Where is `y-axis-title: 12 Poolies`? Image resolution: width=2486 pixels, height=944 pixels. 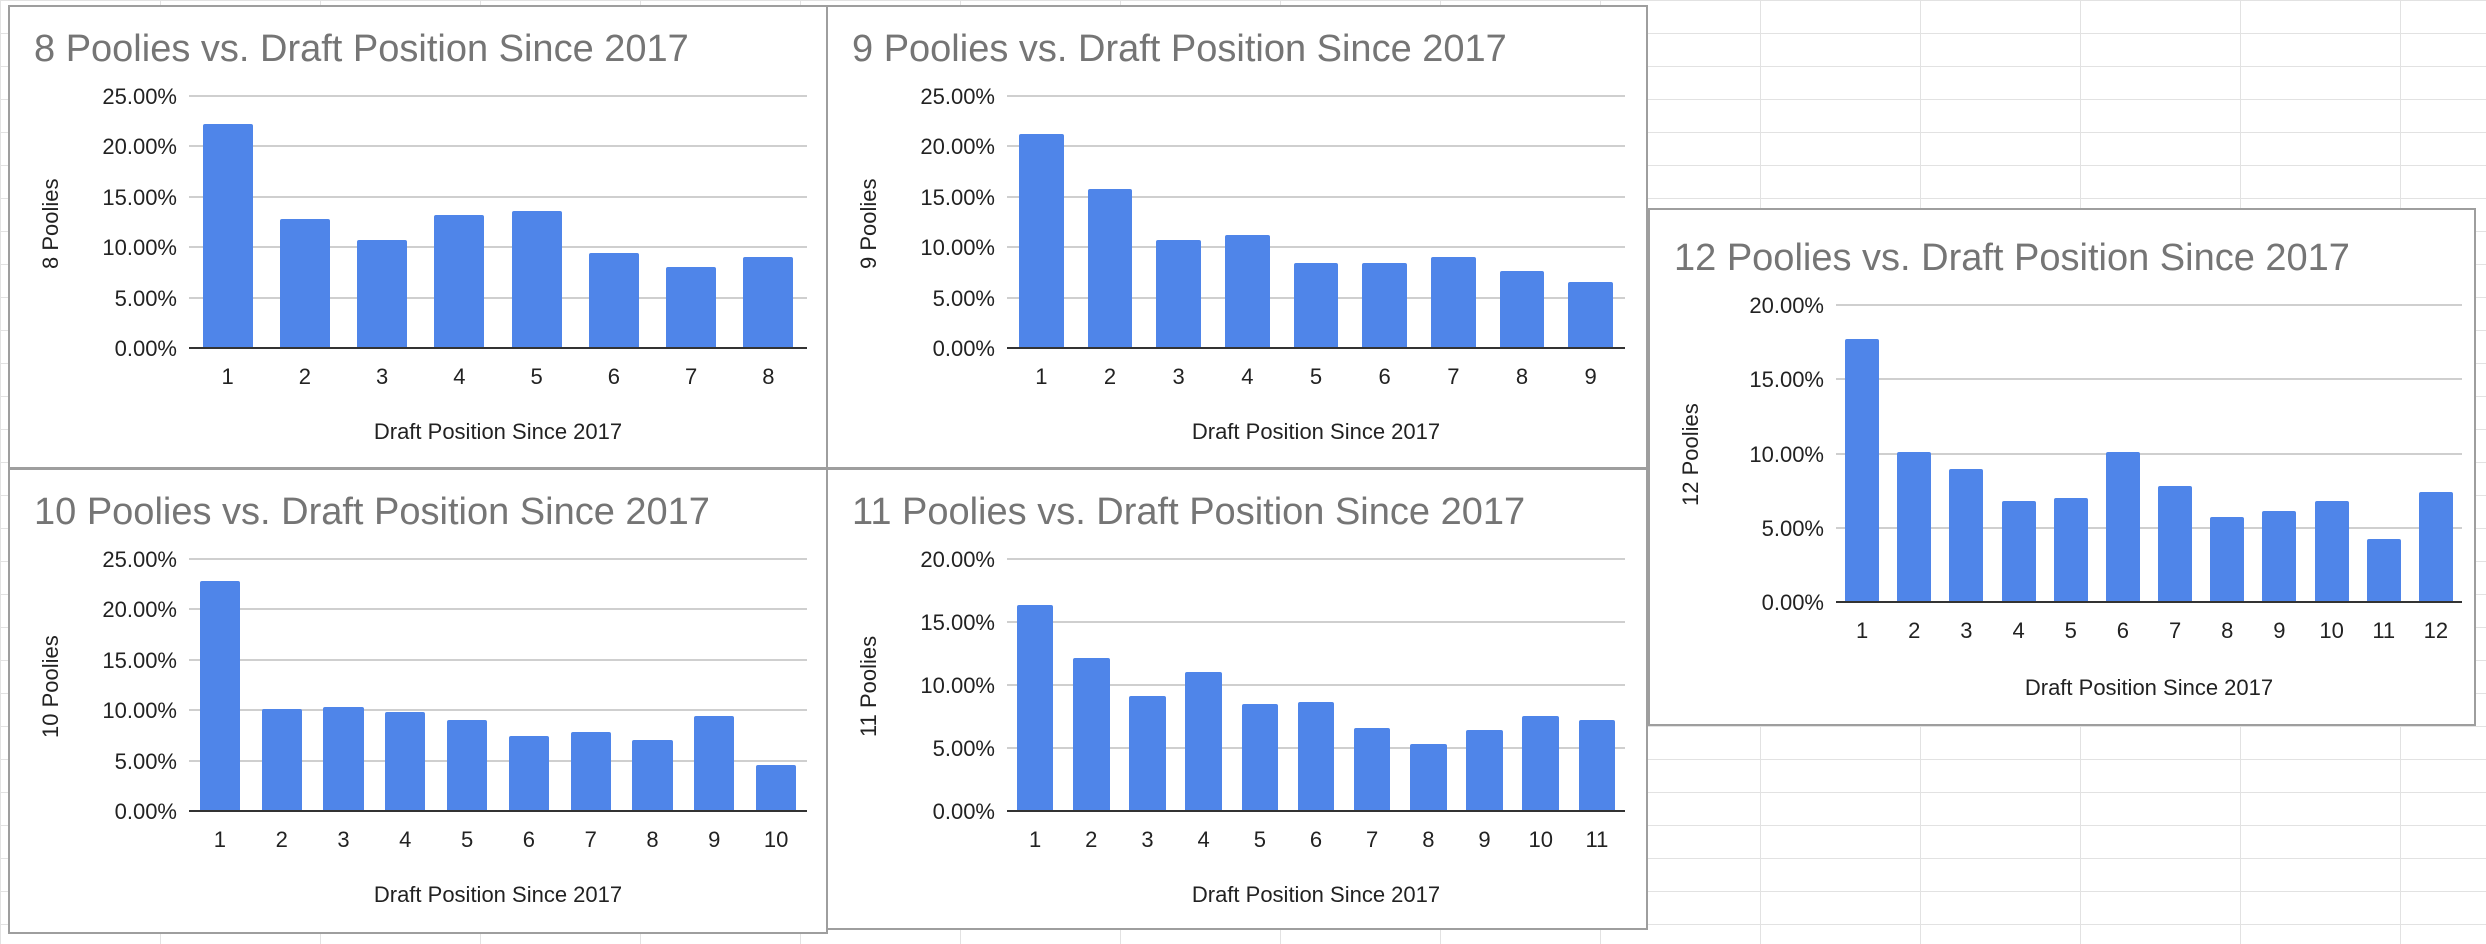 y-axis-title: 12 Poolies is located at coordinates (1690, 454).